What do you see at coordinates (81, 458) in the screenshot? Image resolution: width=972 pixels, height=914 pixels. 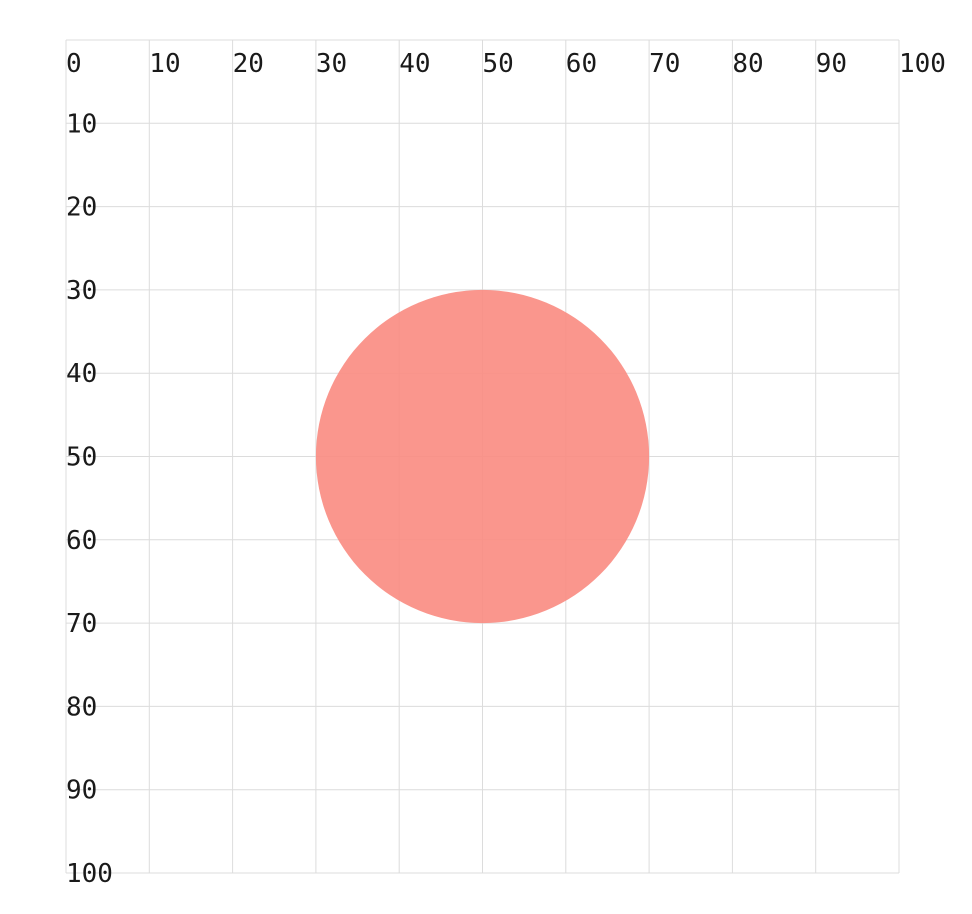 I see `y-tick-label: 50` at bounding box center [81, 458].